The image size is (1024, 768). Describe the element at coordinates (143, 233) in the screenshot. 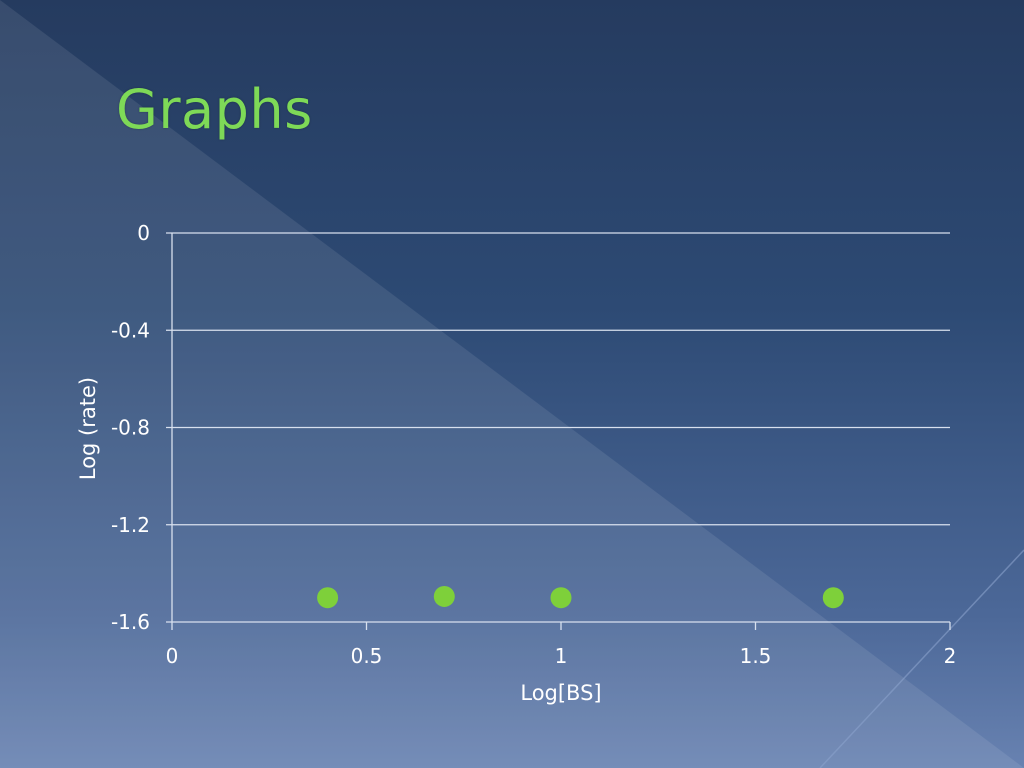

I see `y-tick-label: 0` at that location.